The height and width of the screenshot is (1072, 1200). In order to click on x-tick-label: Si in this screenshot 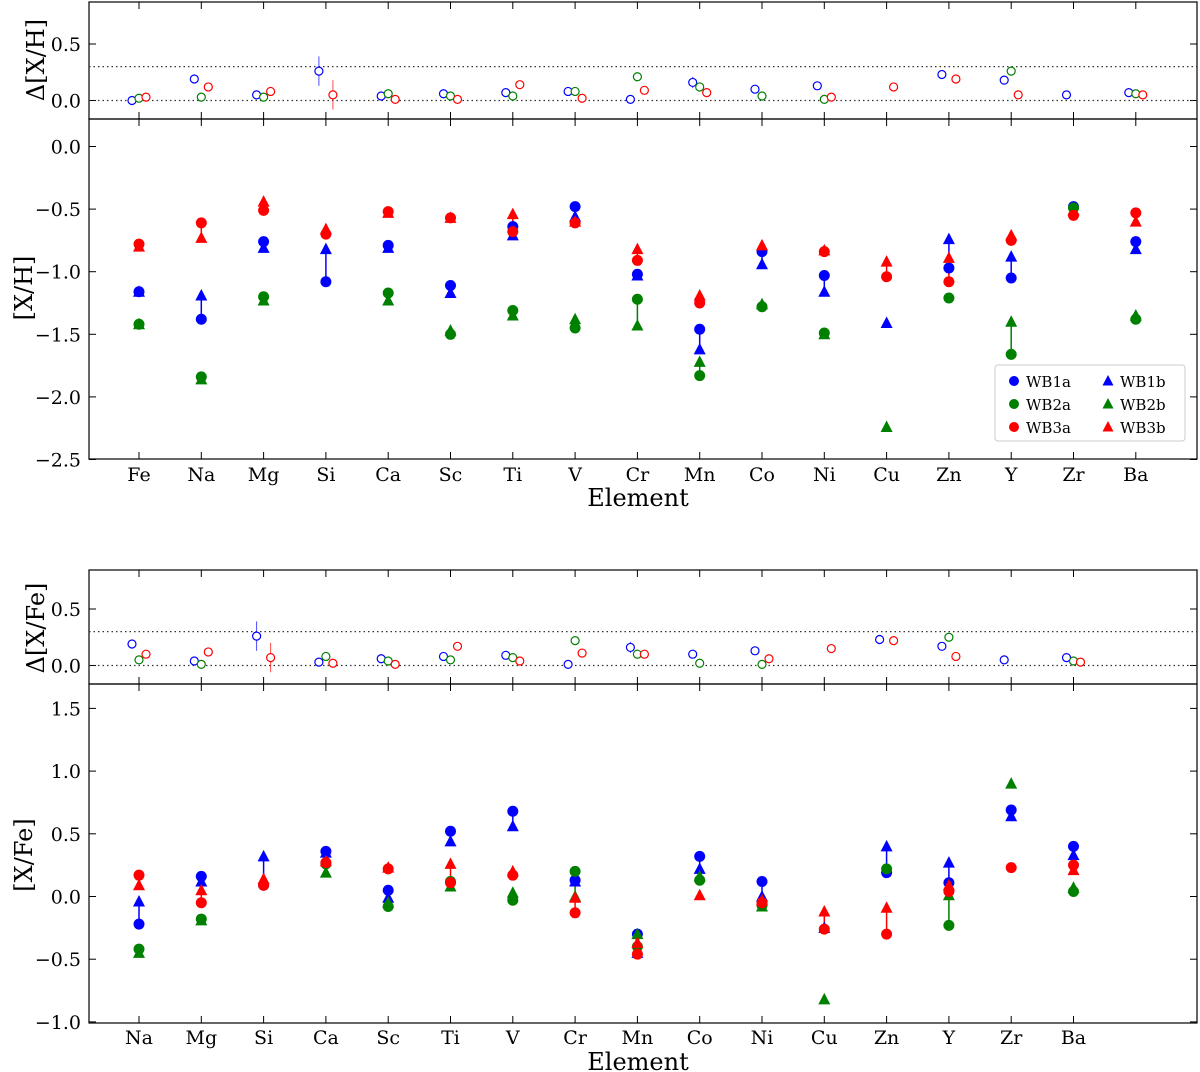, I will do `click(263, 1038)`.